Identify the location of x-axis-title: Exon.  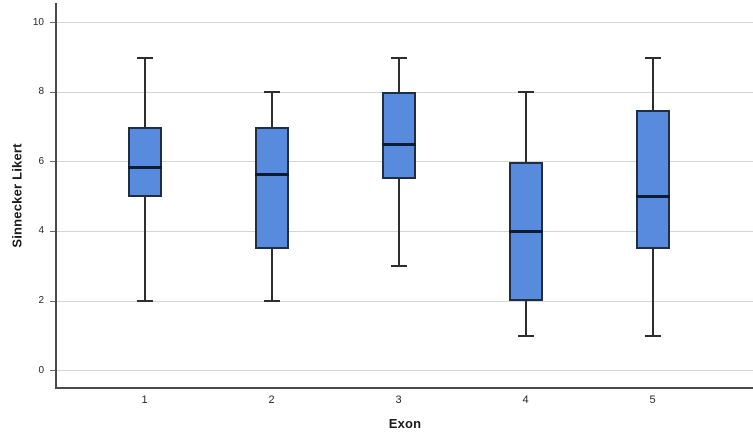
(405, 423).